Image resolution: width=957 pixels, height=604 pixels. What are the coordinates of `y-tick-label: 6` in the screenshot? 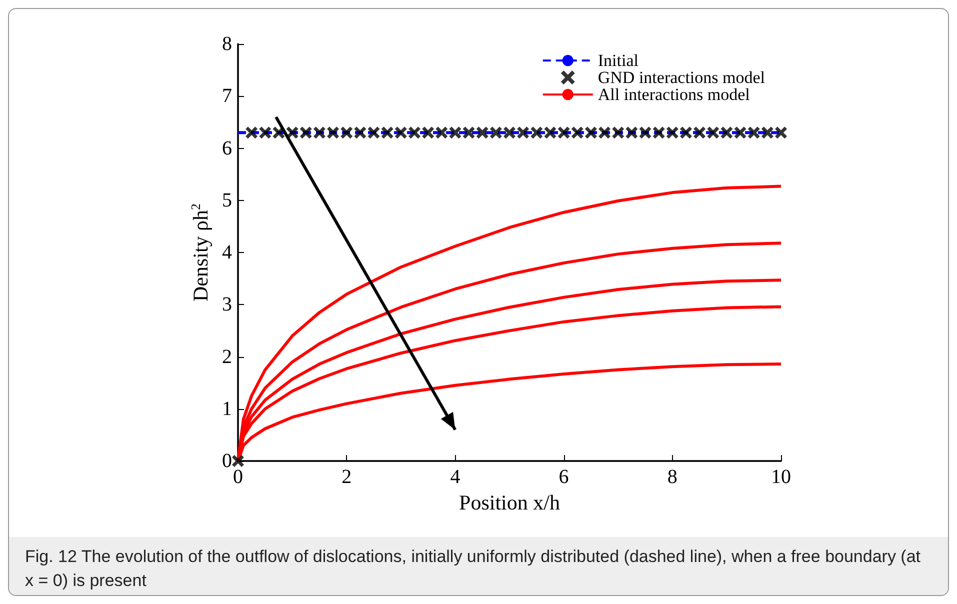 It's located at (227, 148).